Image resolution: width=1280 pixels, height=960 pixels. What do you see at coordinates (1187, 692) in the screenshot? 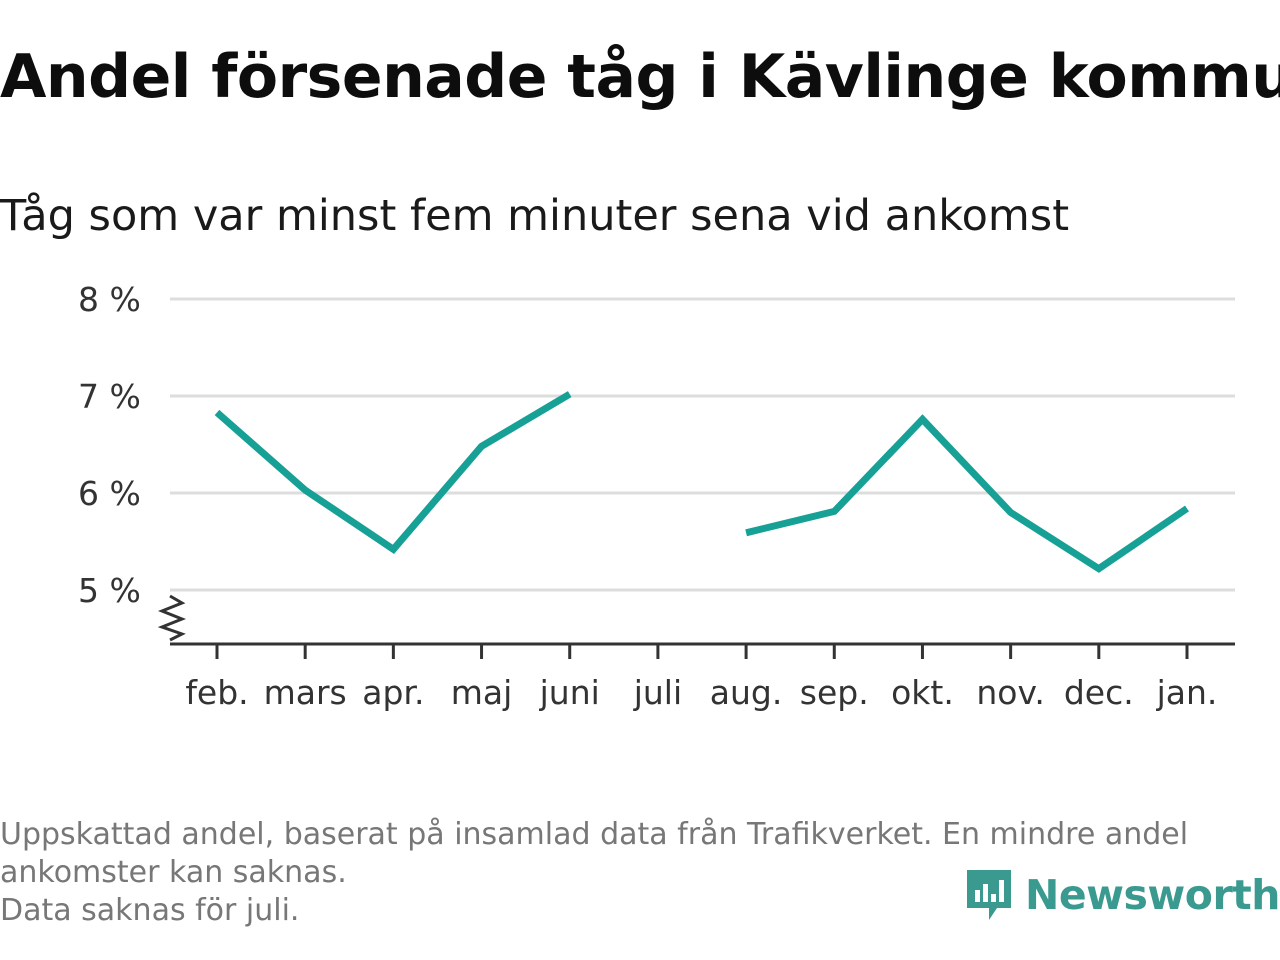
I see `x-tick-label: jan.` at bounding box center [1187, 692].